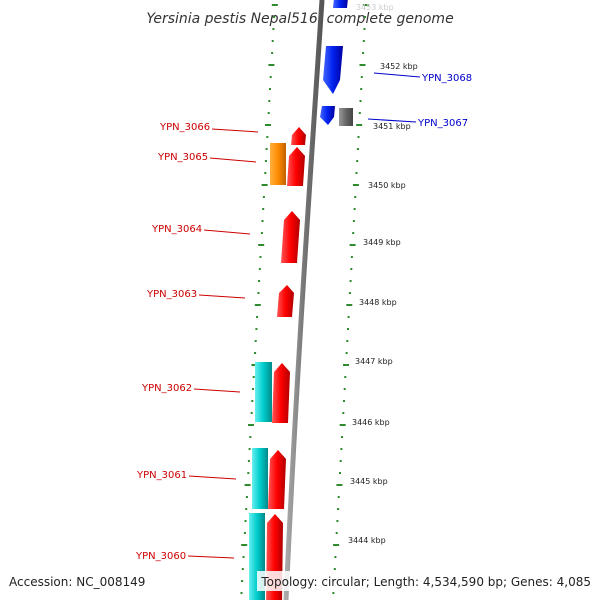 This screenshot has height=600, width=600. I want to click on ruler-label-3449: 3449 kbp, so click(382, 242).